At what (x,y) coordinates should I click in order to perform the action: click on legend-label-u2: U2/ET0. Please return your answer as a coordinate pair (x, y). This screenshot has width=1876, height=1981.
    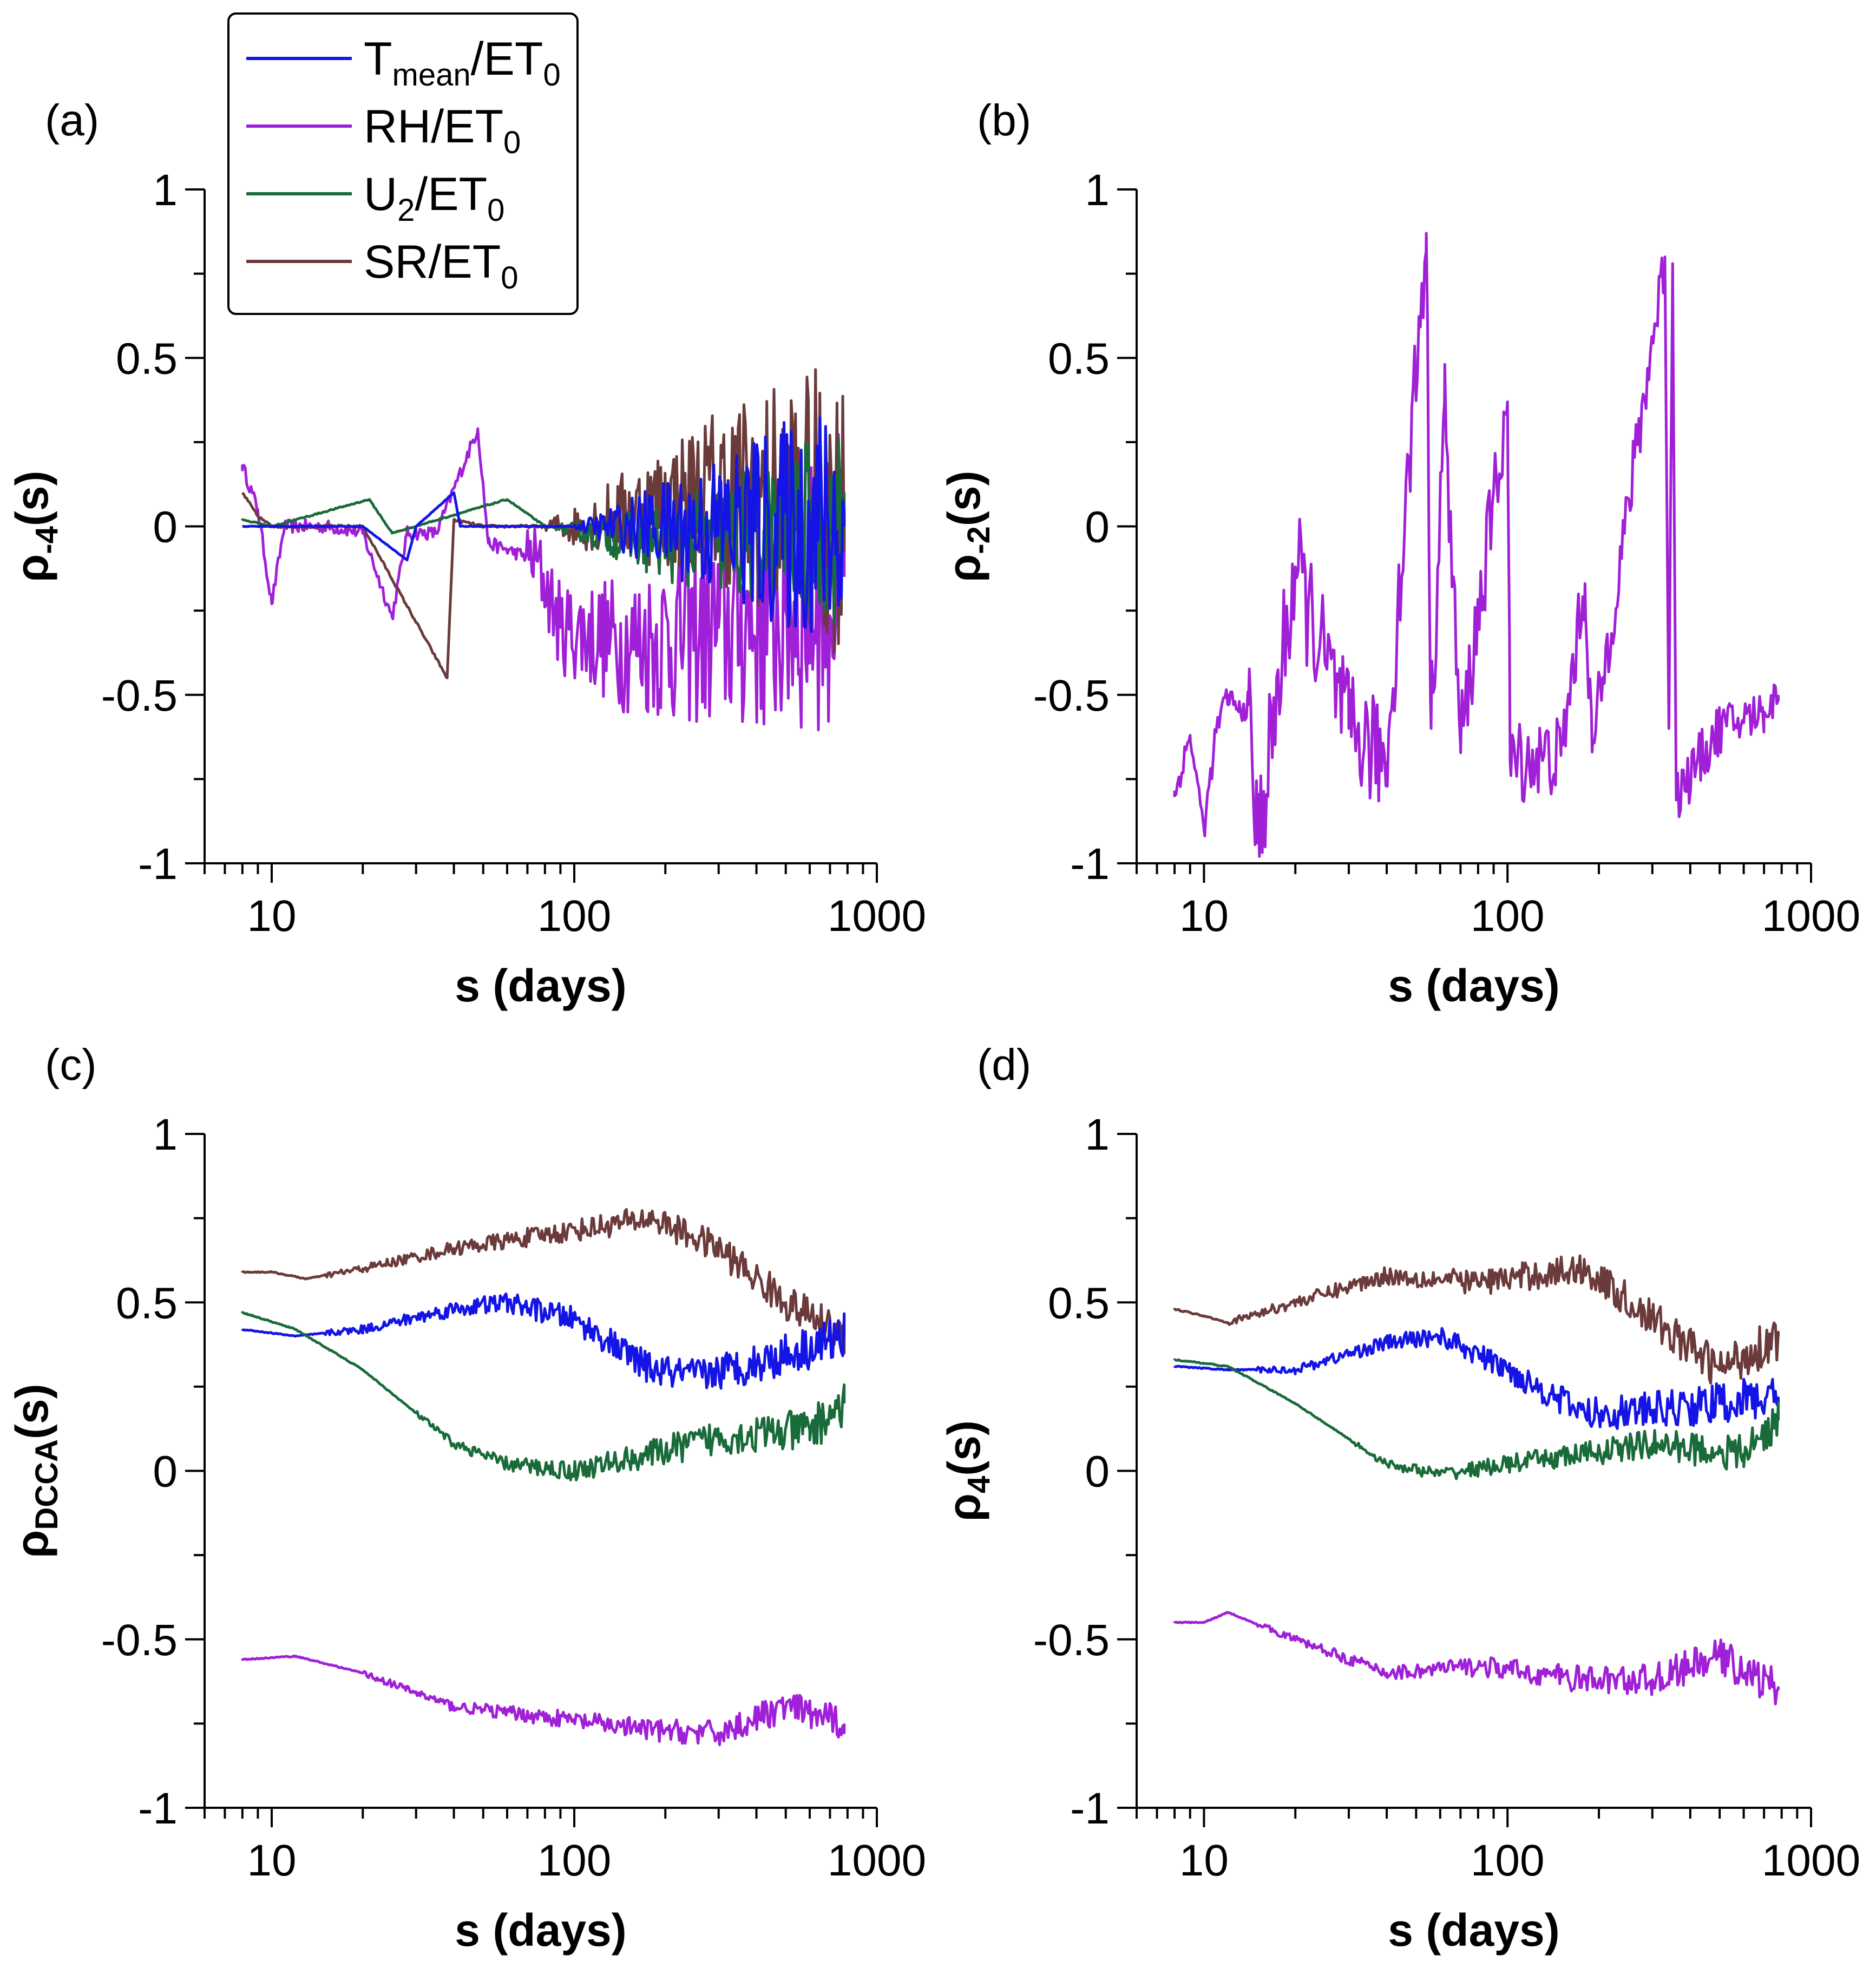
    Looking at the image, I should click on (434, 198).